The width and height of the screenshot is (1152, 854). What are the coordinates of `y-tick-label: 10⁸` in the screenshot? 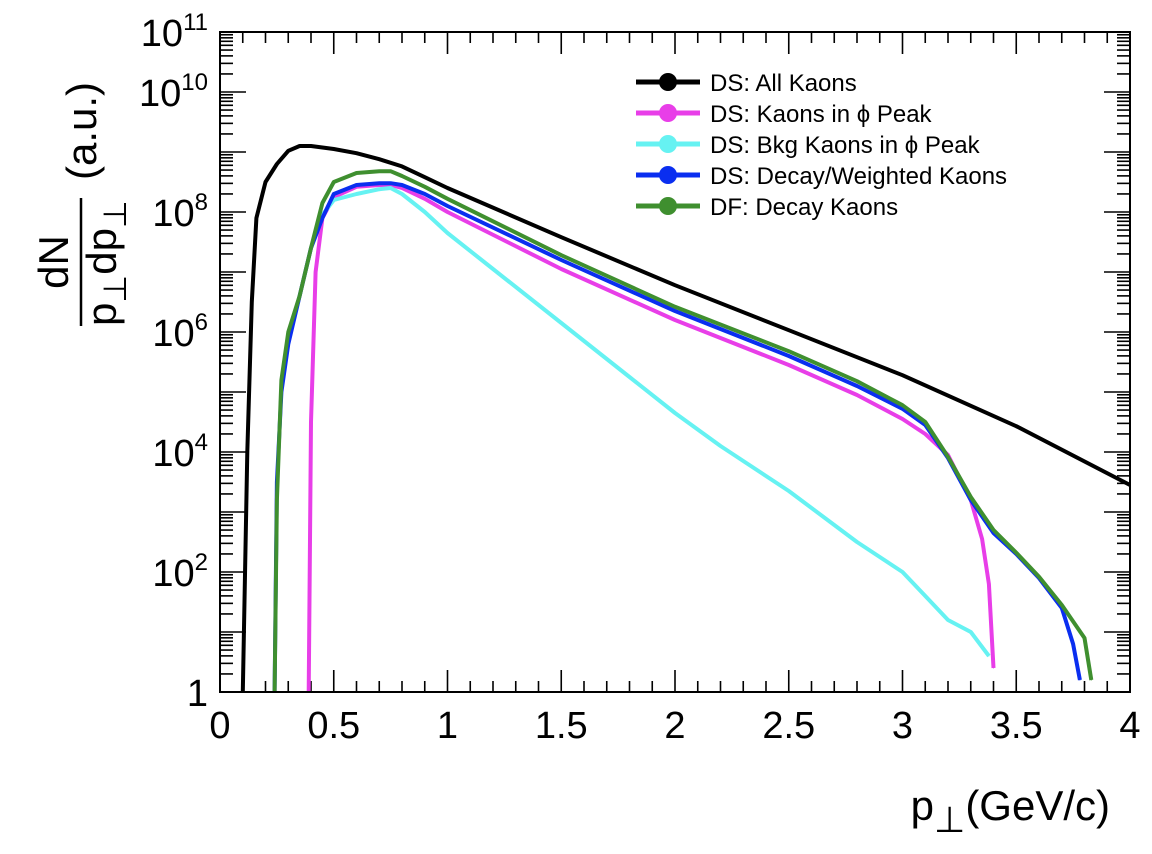 It's located at (180, 212).